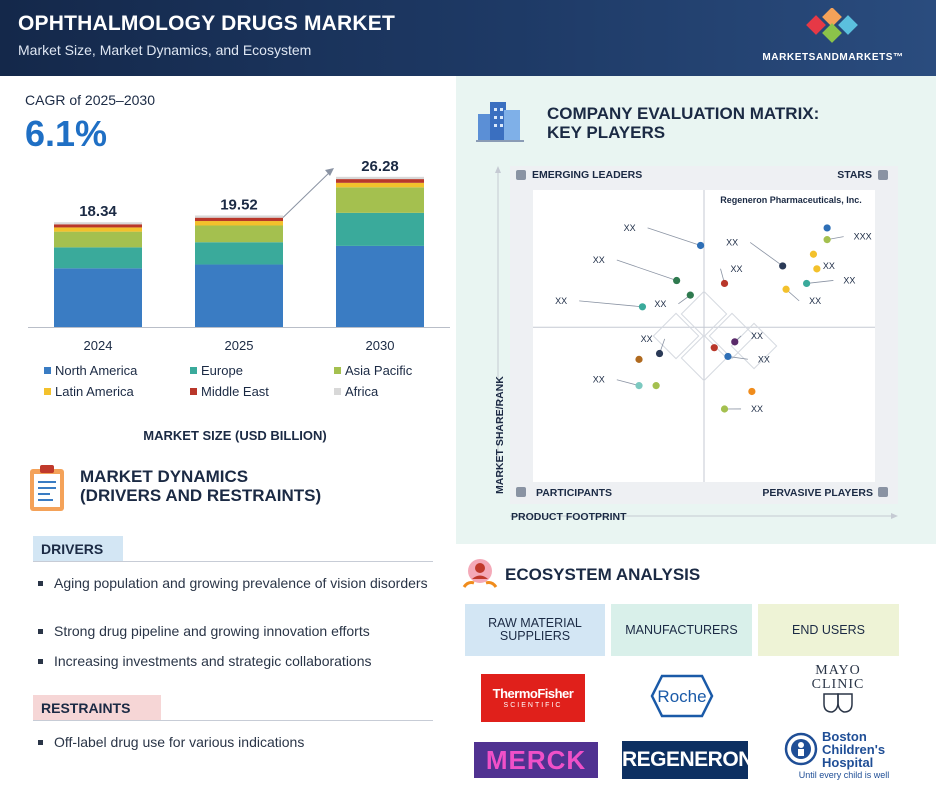 The height and width of the screenshot is (792, 936). What do you see at coordinates (500, 122) in the screenshot?
I see `buildings-icon` at bounding box center [500, 122].